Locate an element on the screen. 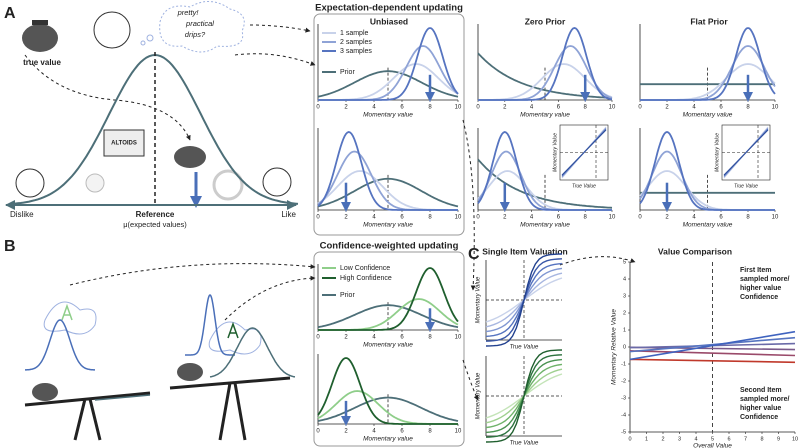 The image size is (800, 448). label: -3 is located at coordinates (623, 398).